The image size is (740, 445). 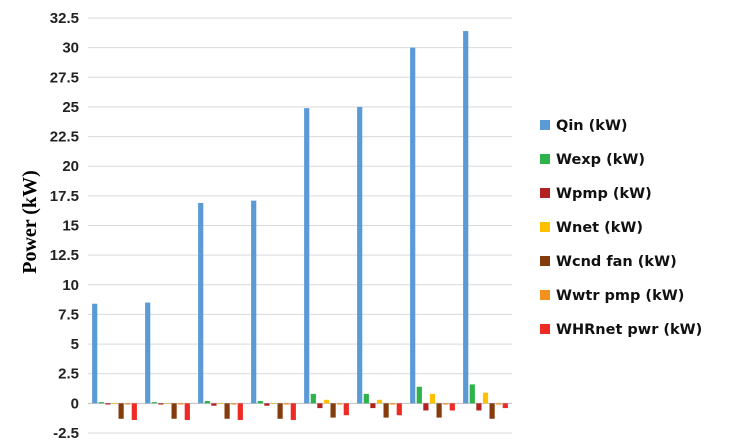 I want to click on legend-label: Wwtr pmp (kW), so click(x=620, y=296).